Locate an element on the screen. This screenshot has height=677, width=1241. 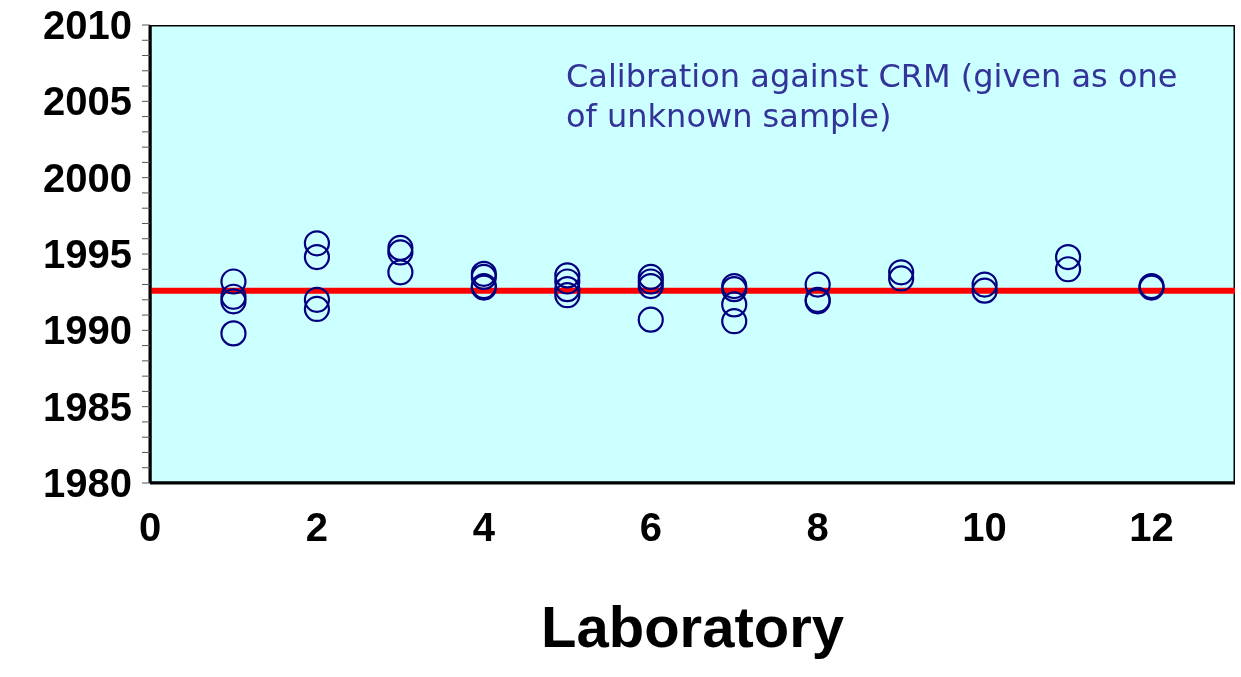
y-tick-label: 1995 is located at coordinates (87, 254).